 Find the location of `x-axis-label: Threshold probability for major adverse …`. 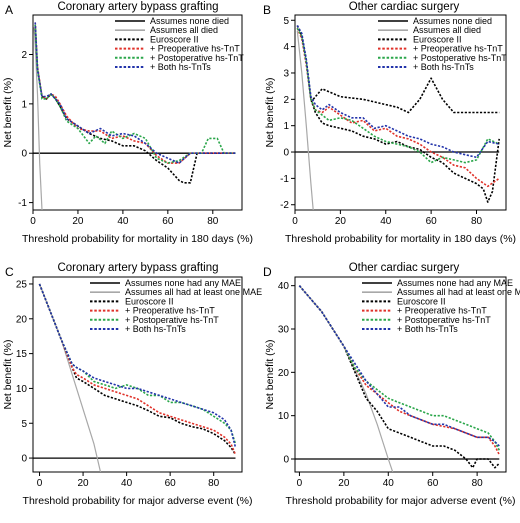

x-axis-label: Threshold probability for major adverse … is located at coordinates (138, 501).